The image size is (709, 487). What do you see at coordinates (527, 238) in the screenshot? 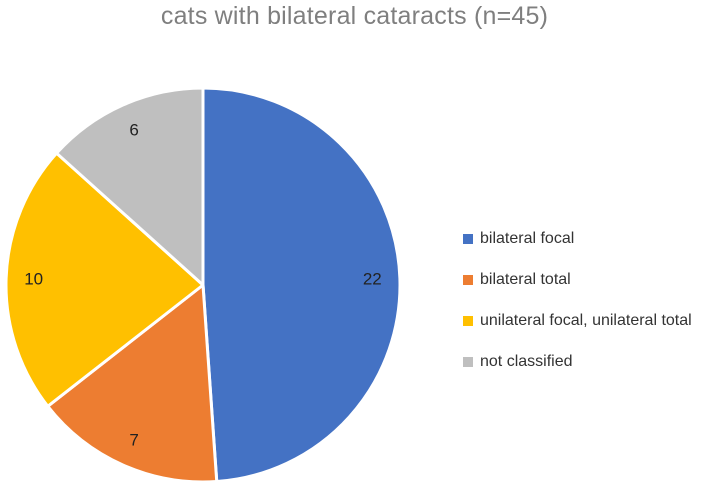
I see `legend-label: bilateral focal` at bounding box center [527, 238].